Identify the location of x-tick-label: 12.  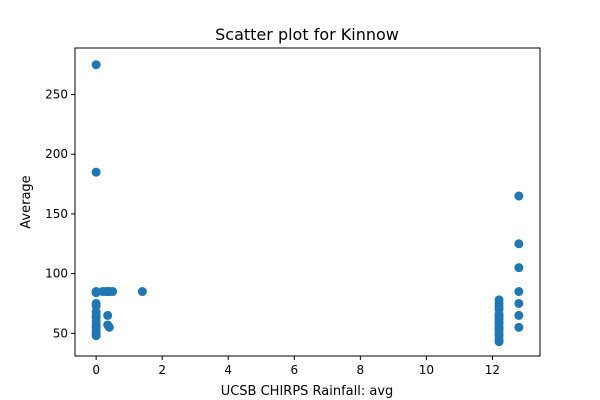
(492, 370).